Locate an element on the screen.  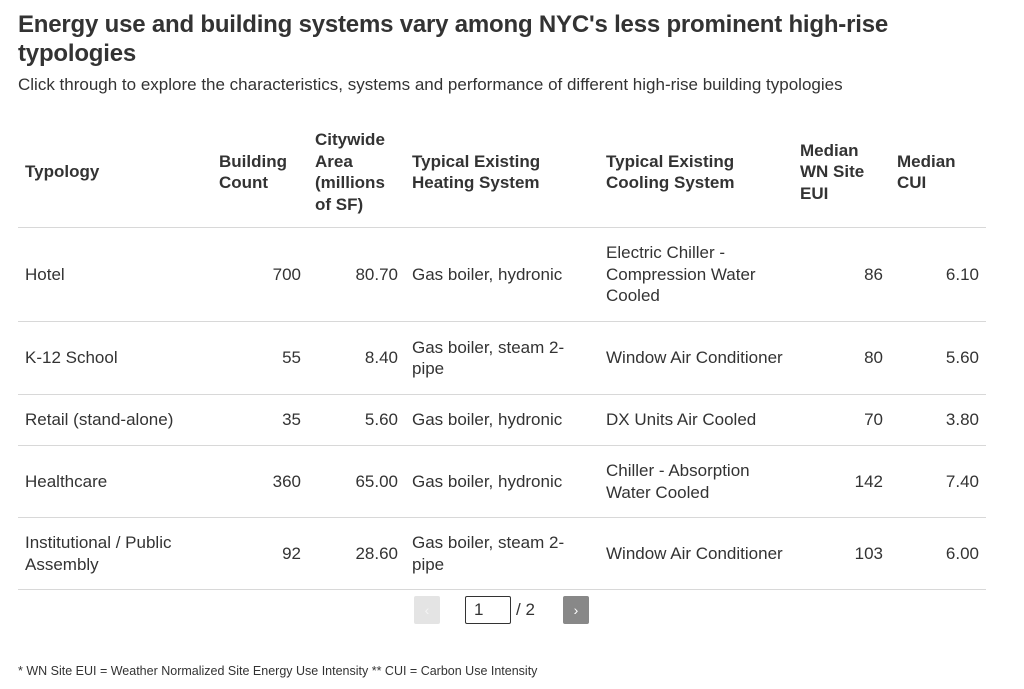
table-cell: K-12 School is located at coordinates (115, 358).